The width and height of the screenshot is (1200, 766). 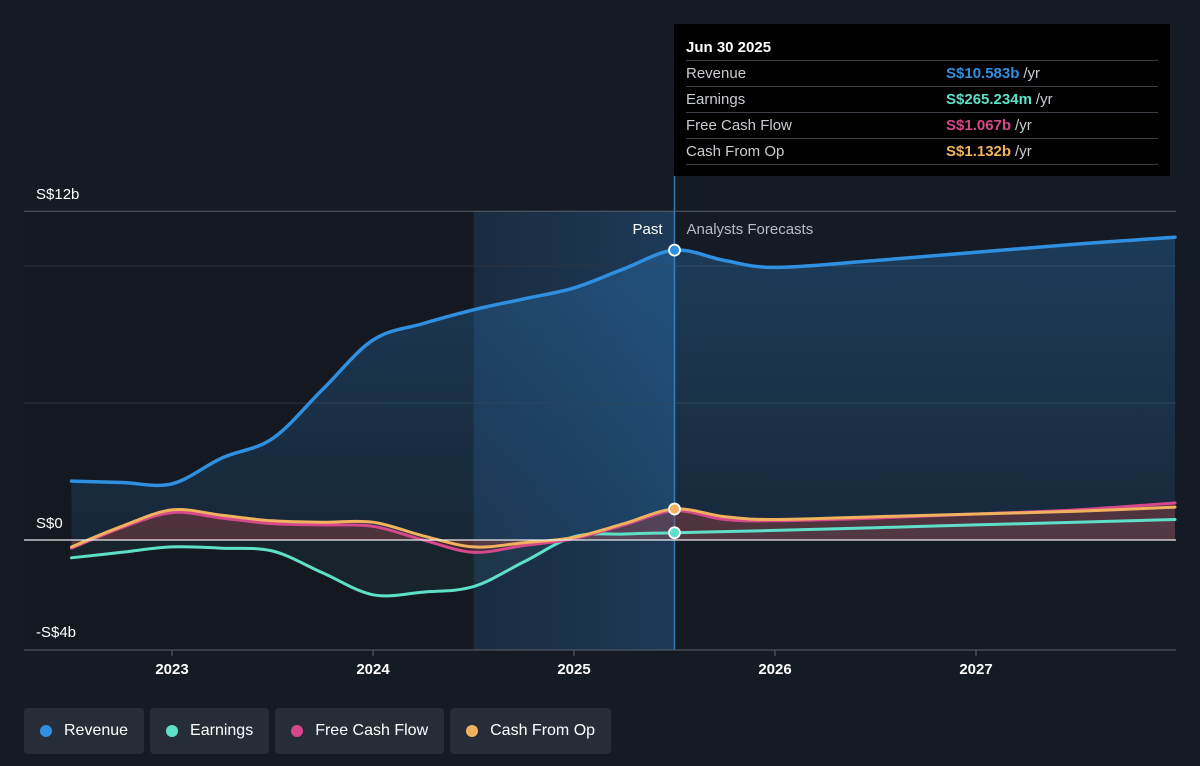 I want to click on y-tick-label: S$12b, so click(x=57, y=194).